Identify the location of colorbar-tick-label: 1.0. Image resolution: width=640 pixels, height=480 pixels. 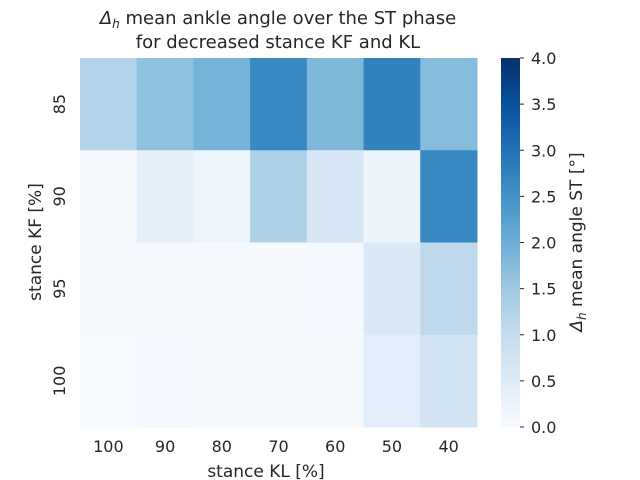
(543, 335).